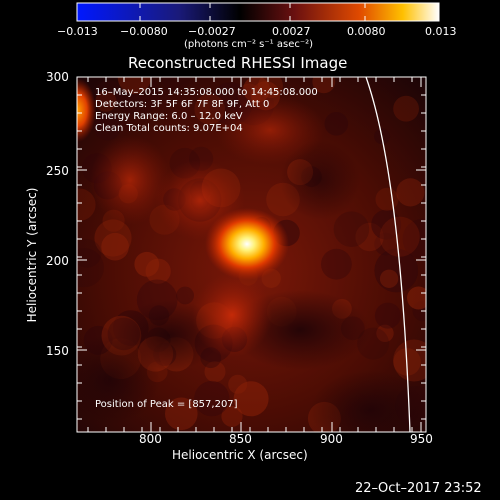 This screenshot has width=500, height=500. I want to click on y-tick-label: 200, so click(57, 261).